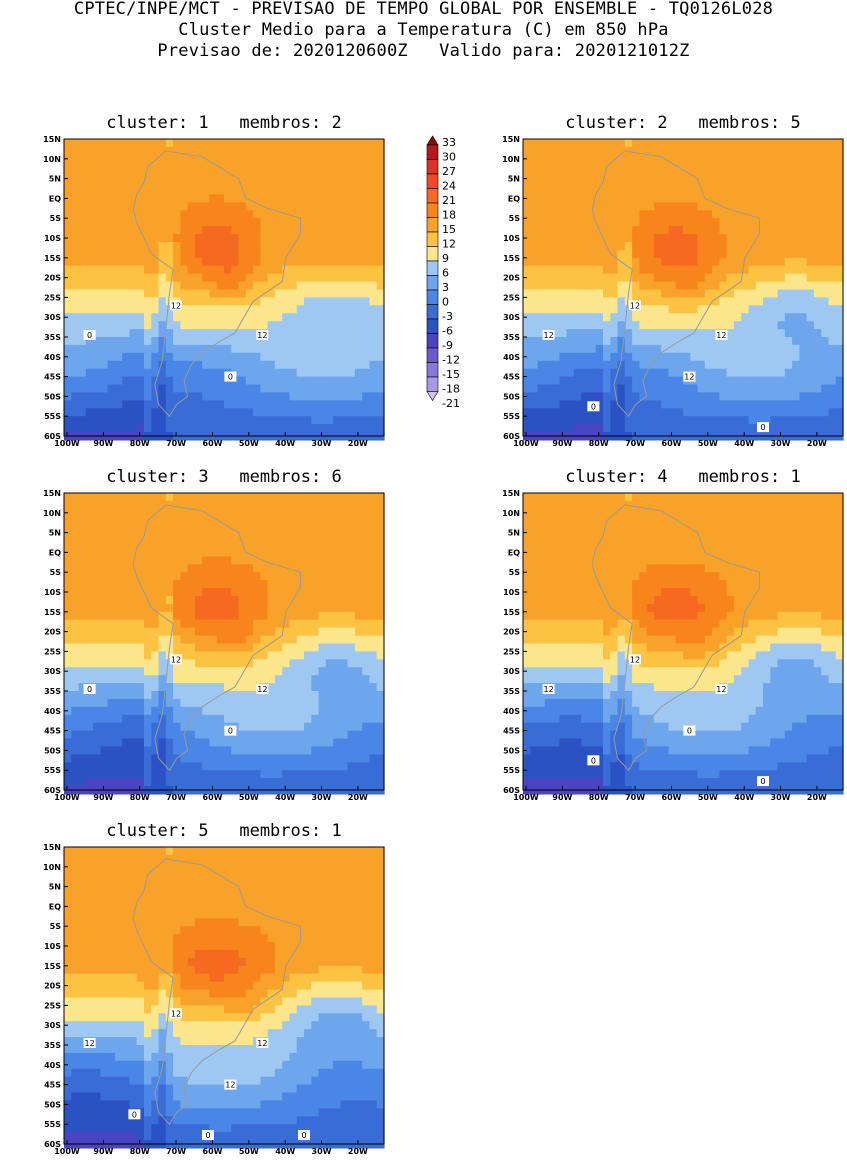  Describe the element at coordinates (445, 272) in the screenshot. I see `colorbar-label: 6` at that location.